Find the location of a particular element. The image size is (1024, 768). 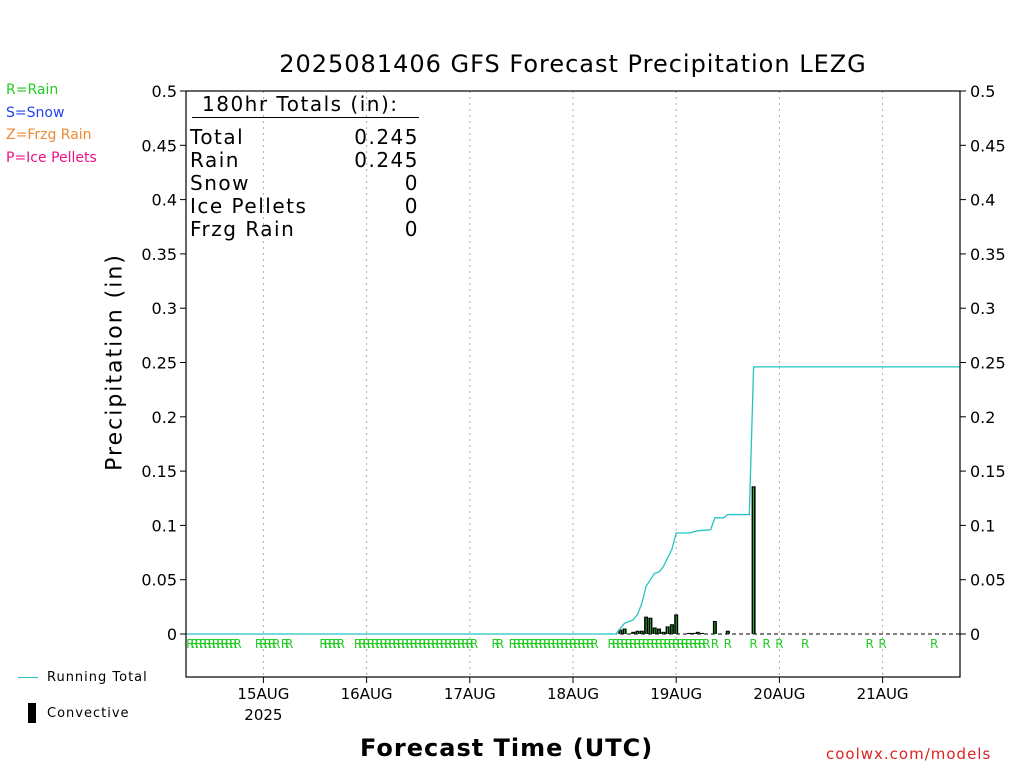

y-tick-label-right: 0.5 is located at coordinates (982, 91).